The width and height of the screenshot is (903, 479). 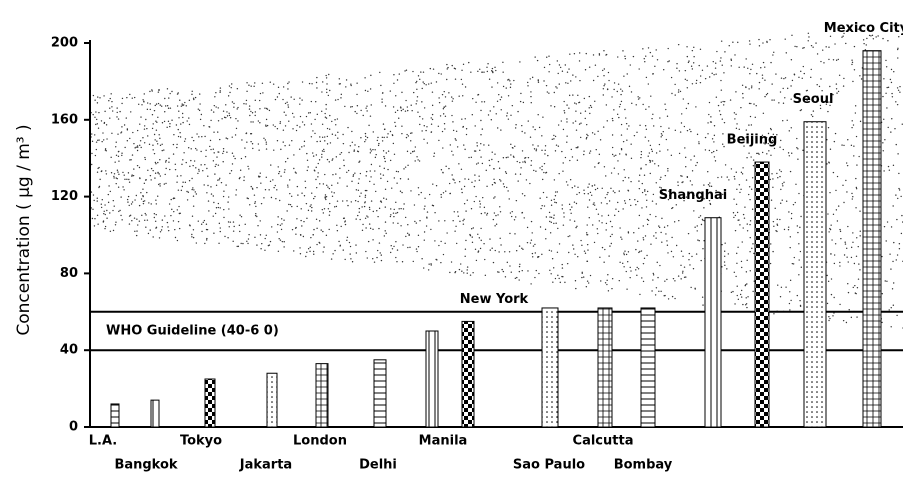 I want to click on y-axis-label: Concentration ( µg / m³ ), so click(x=24, y=229).